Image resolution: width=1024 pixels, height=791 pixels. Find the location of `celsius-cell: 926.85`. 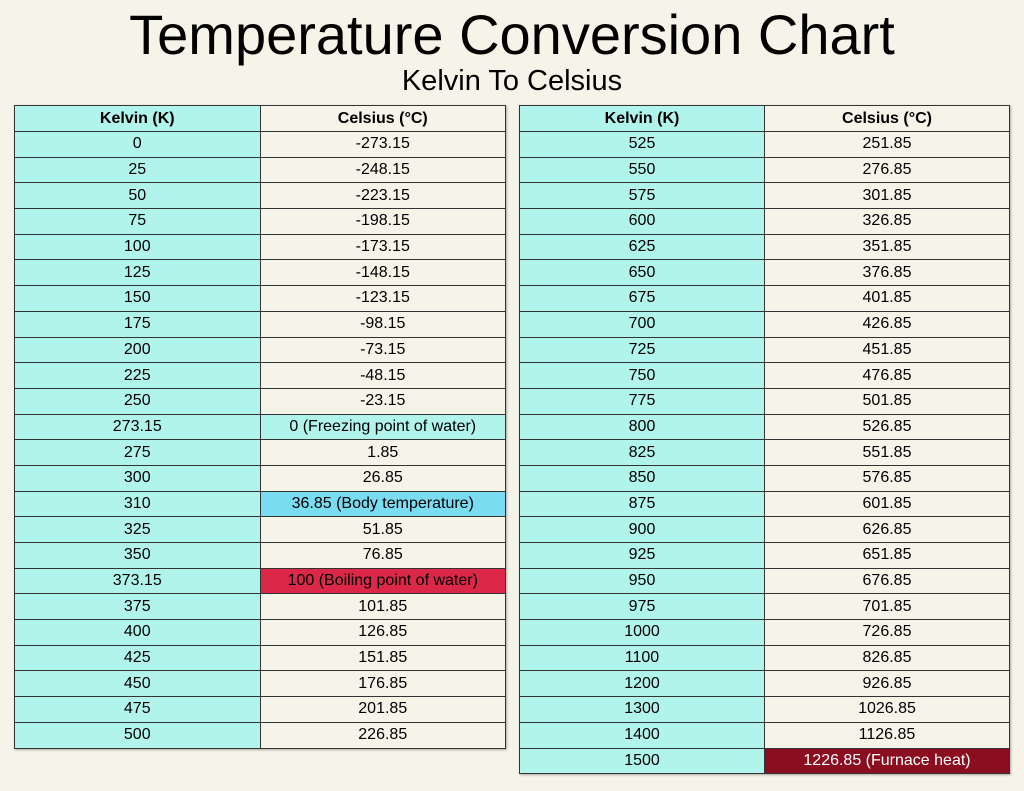

celsius-cell: 926.85 is located at coordinates (887, 684).